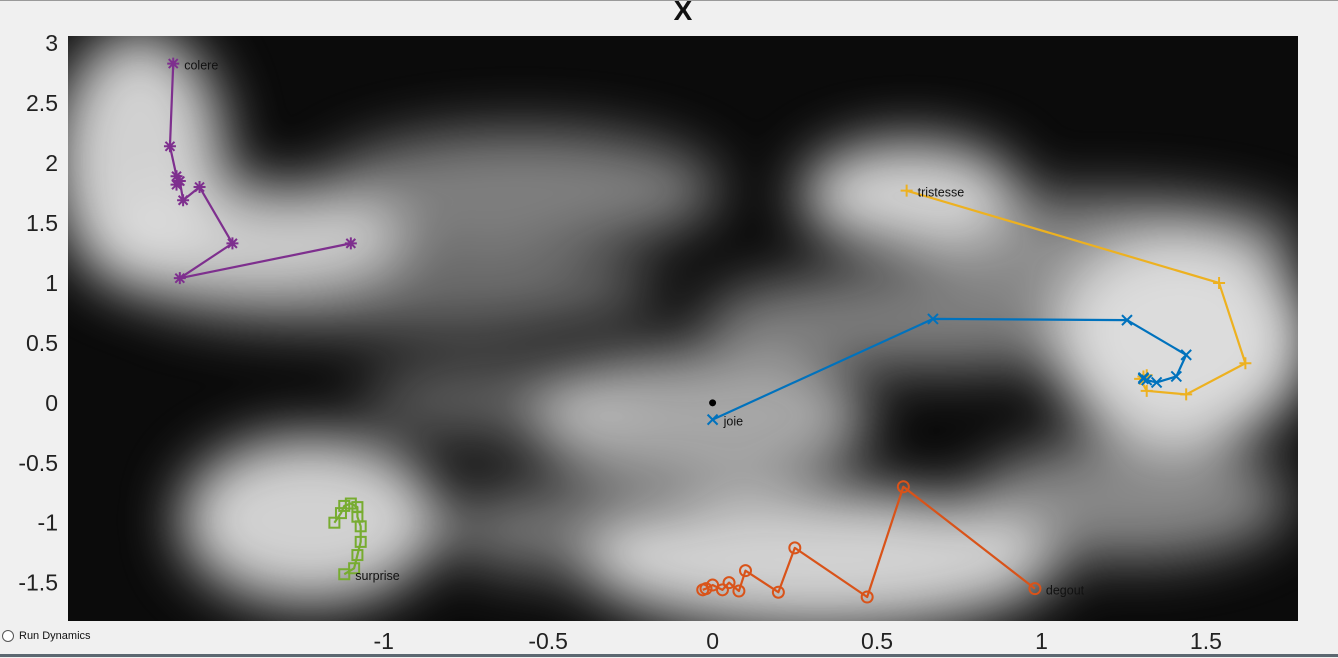  What do you see at coordinates (949, 369) in the screenshot?
I see `series-joie` at bounding box center [949, 369].